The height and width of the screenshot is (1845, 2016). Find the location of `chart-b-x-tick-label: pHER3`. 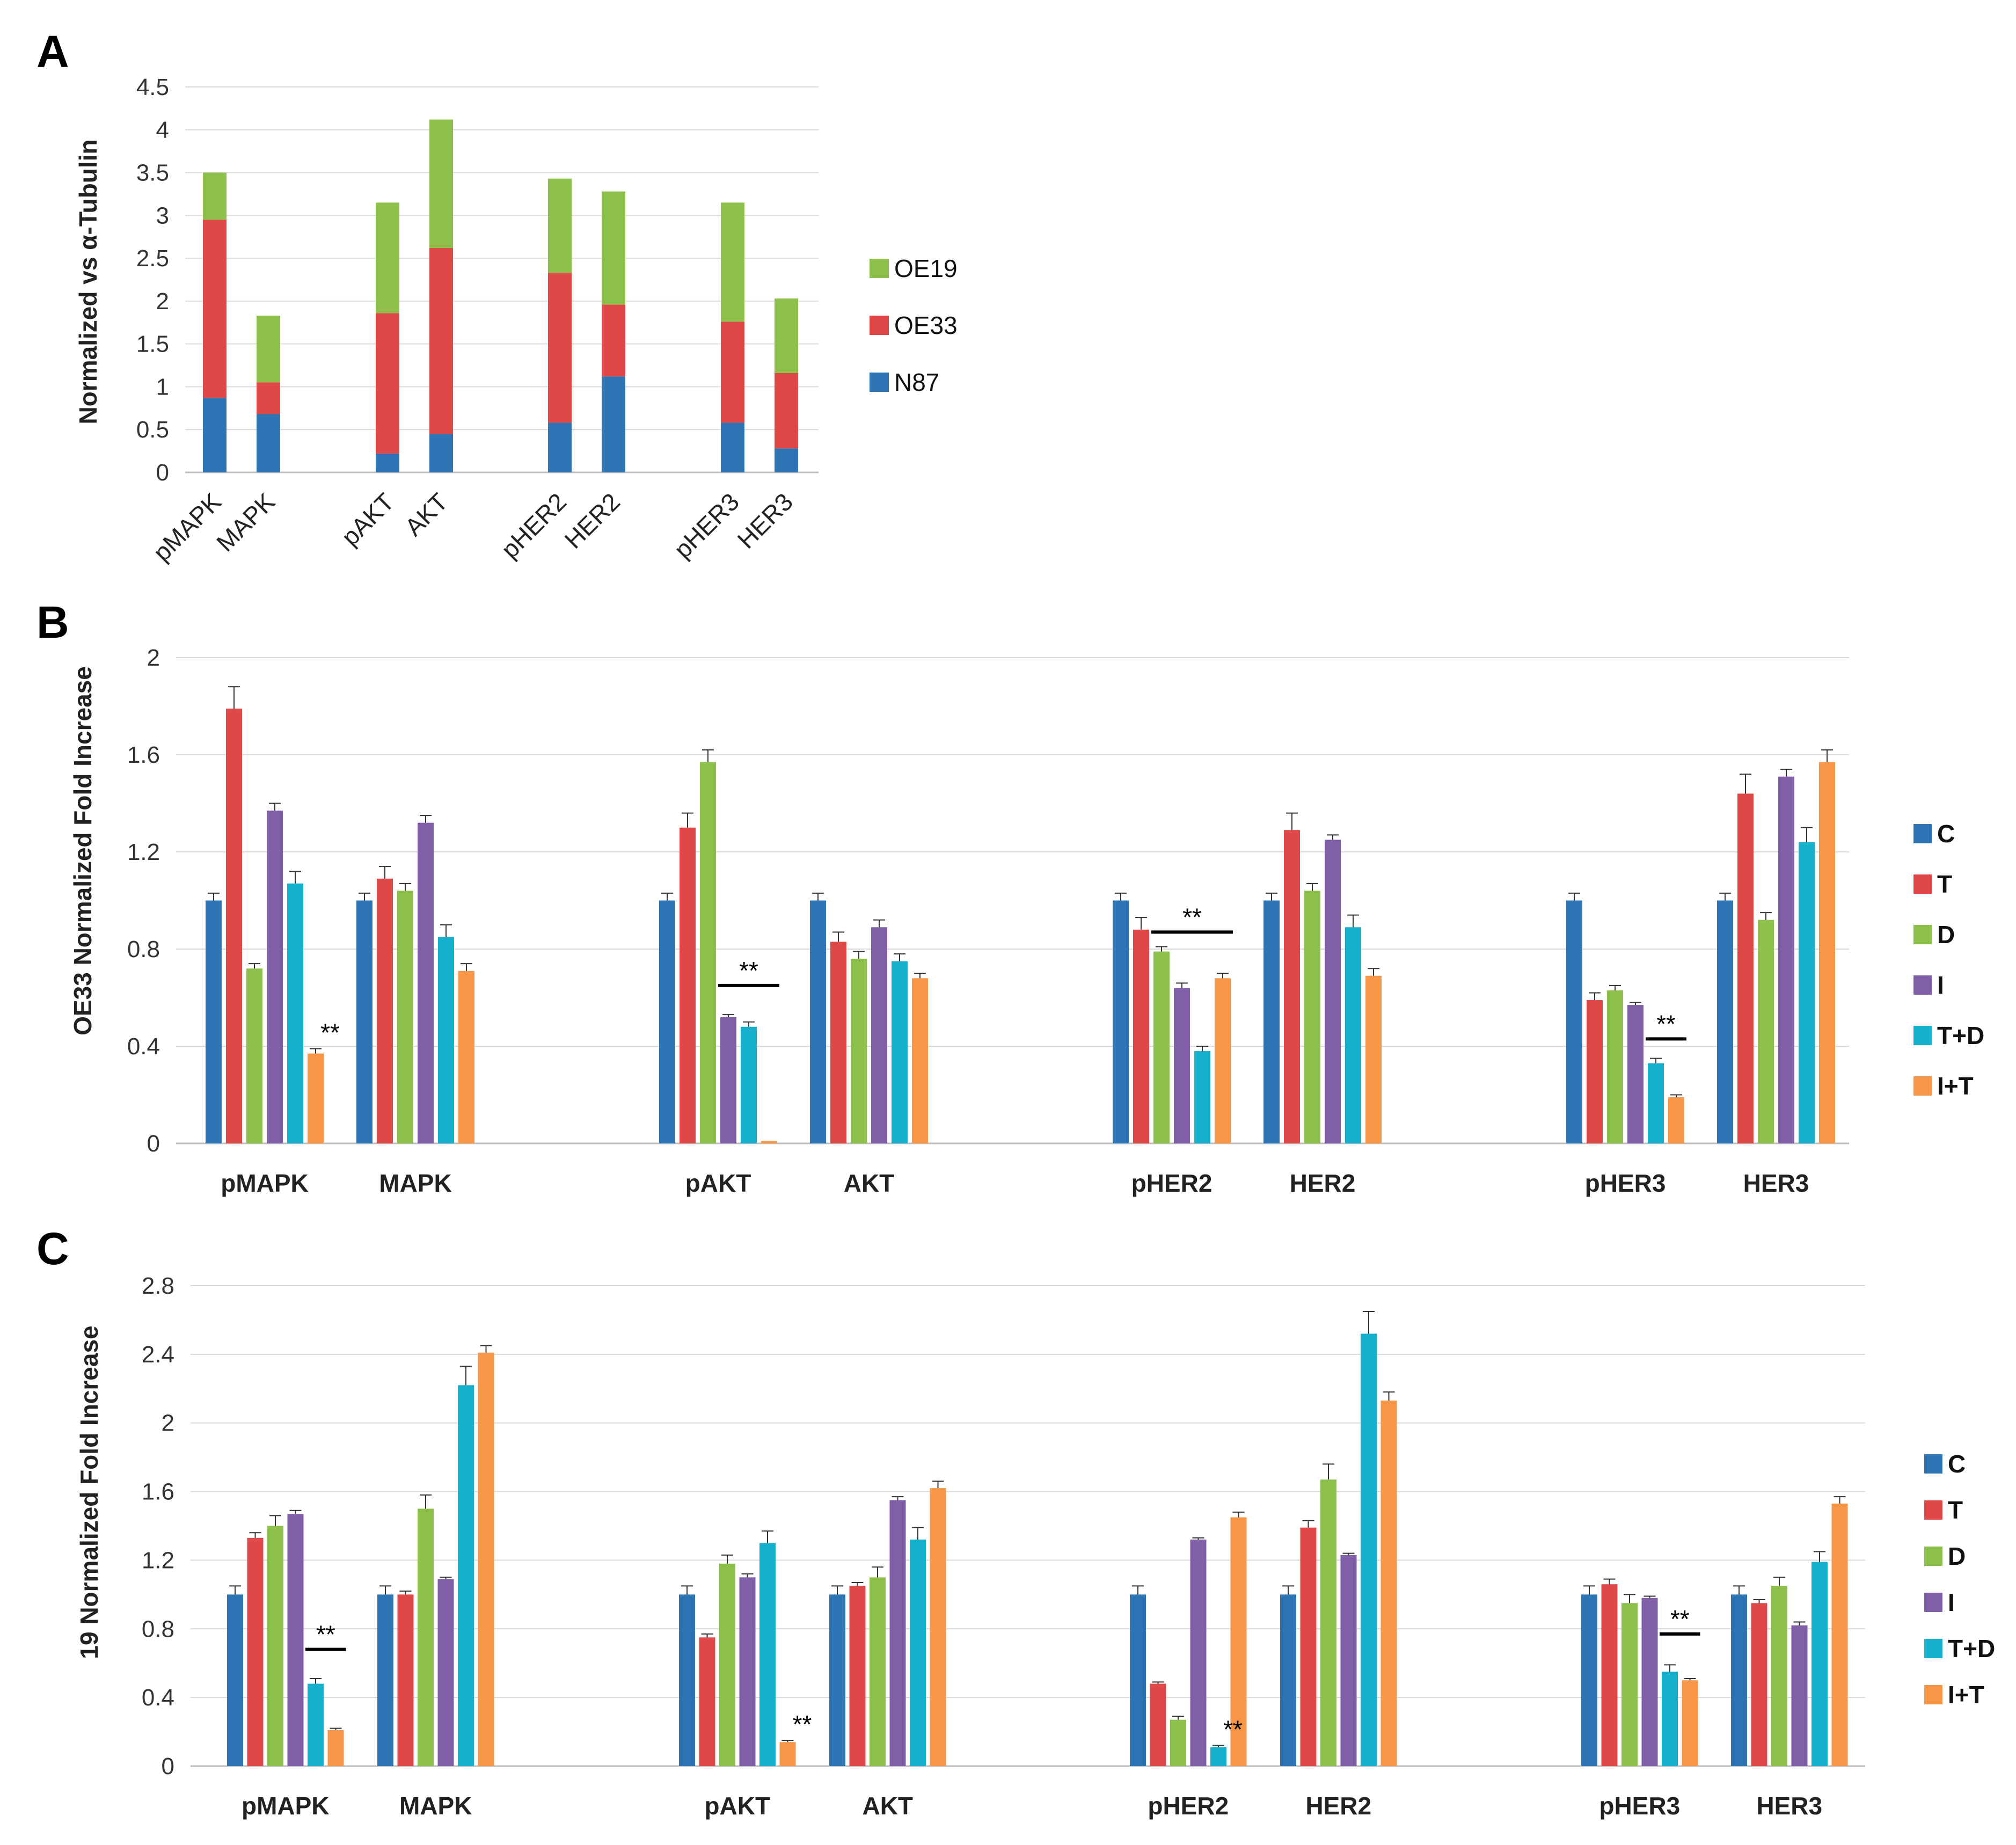

chart-b-x-tick-label: pHER3 is located at coordinates (1625, 1183).